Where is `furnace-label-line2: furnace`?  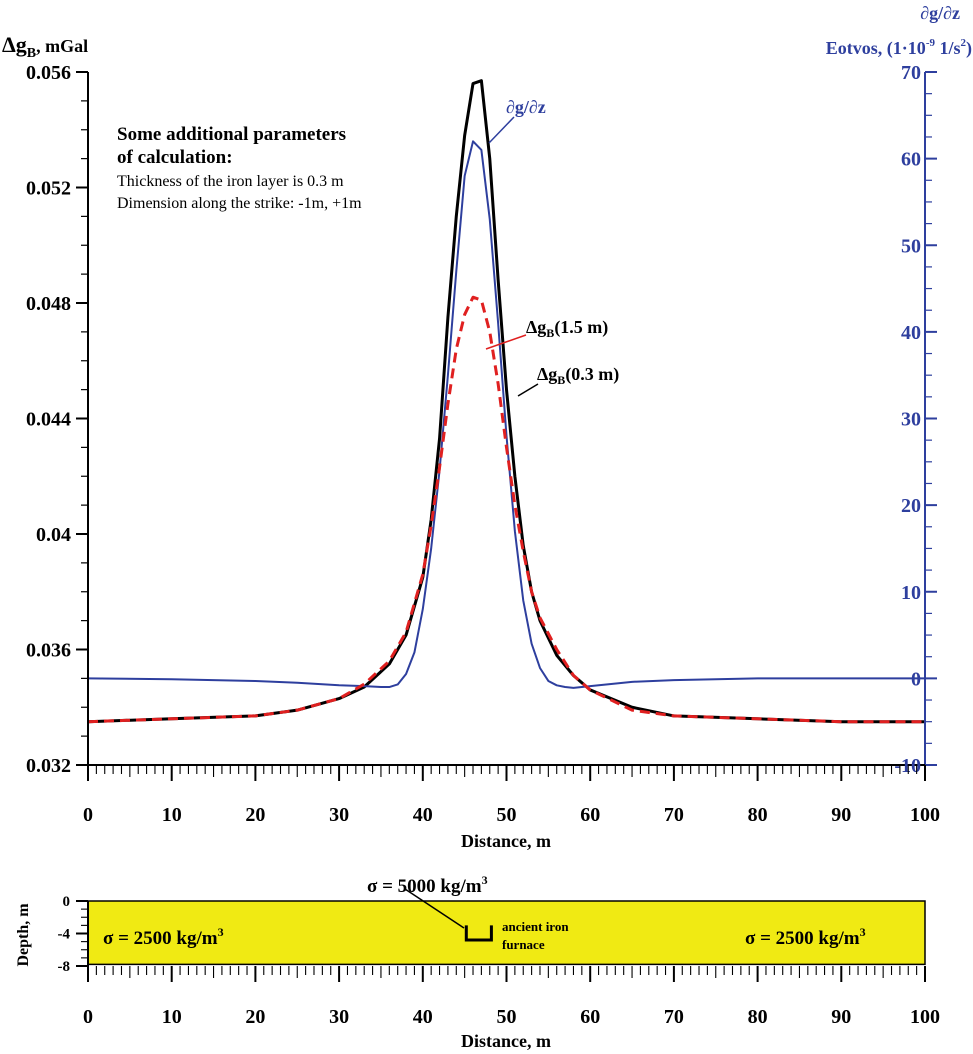
furnace-label-line2: furnace is located at coordinates (523, 944).